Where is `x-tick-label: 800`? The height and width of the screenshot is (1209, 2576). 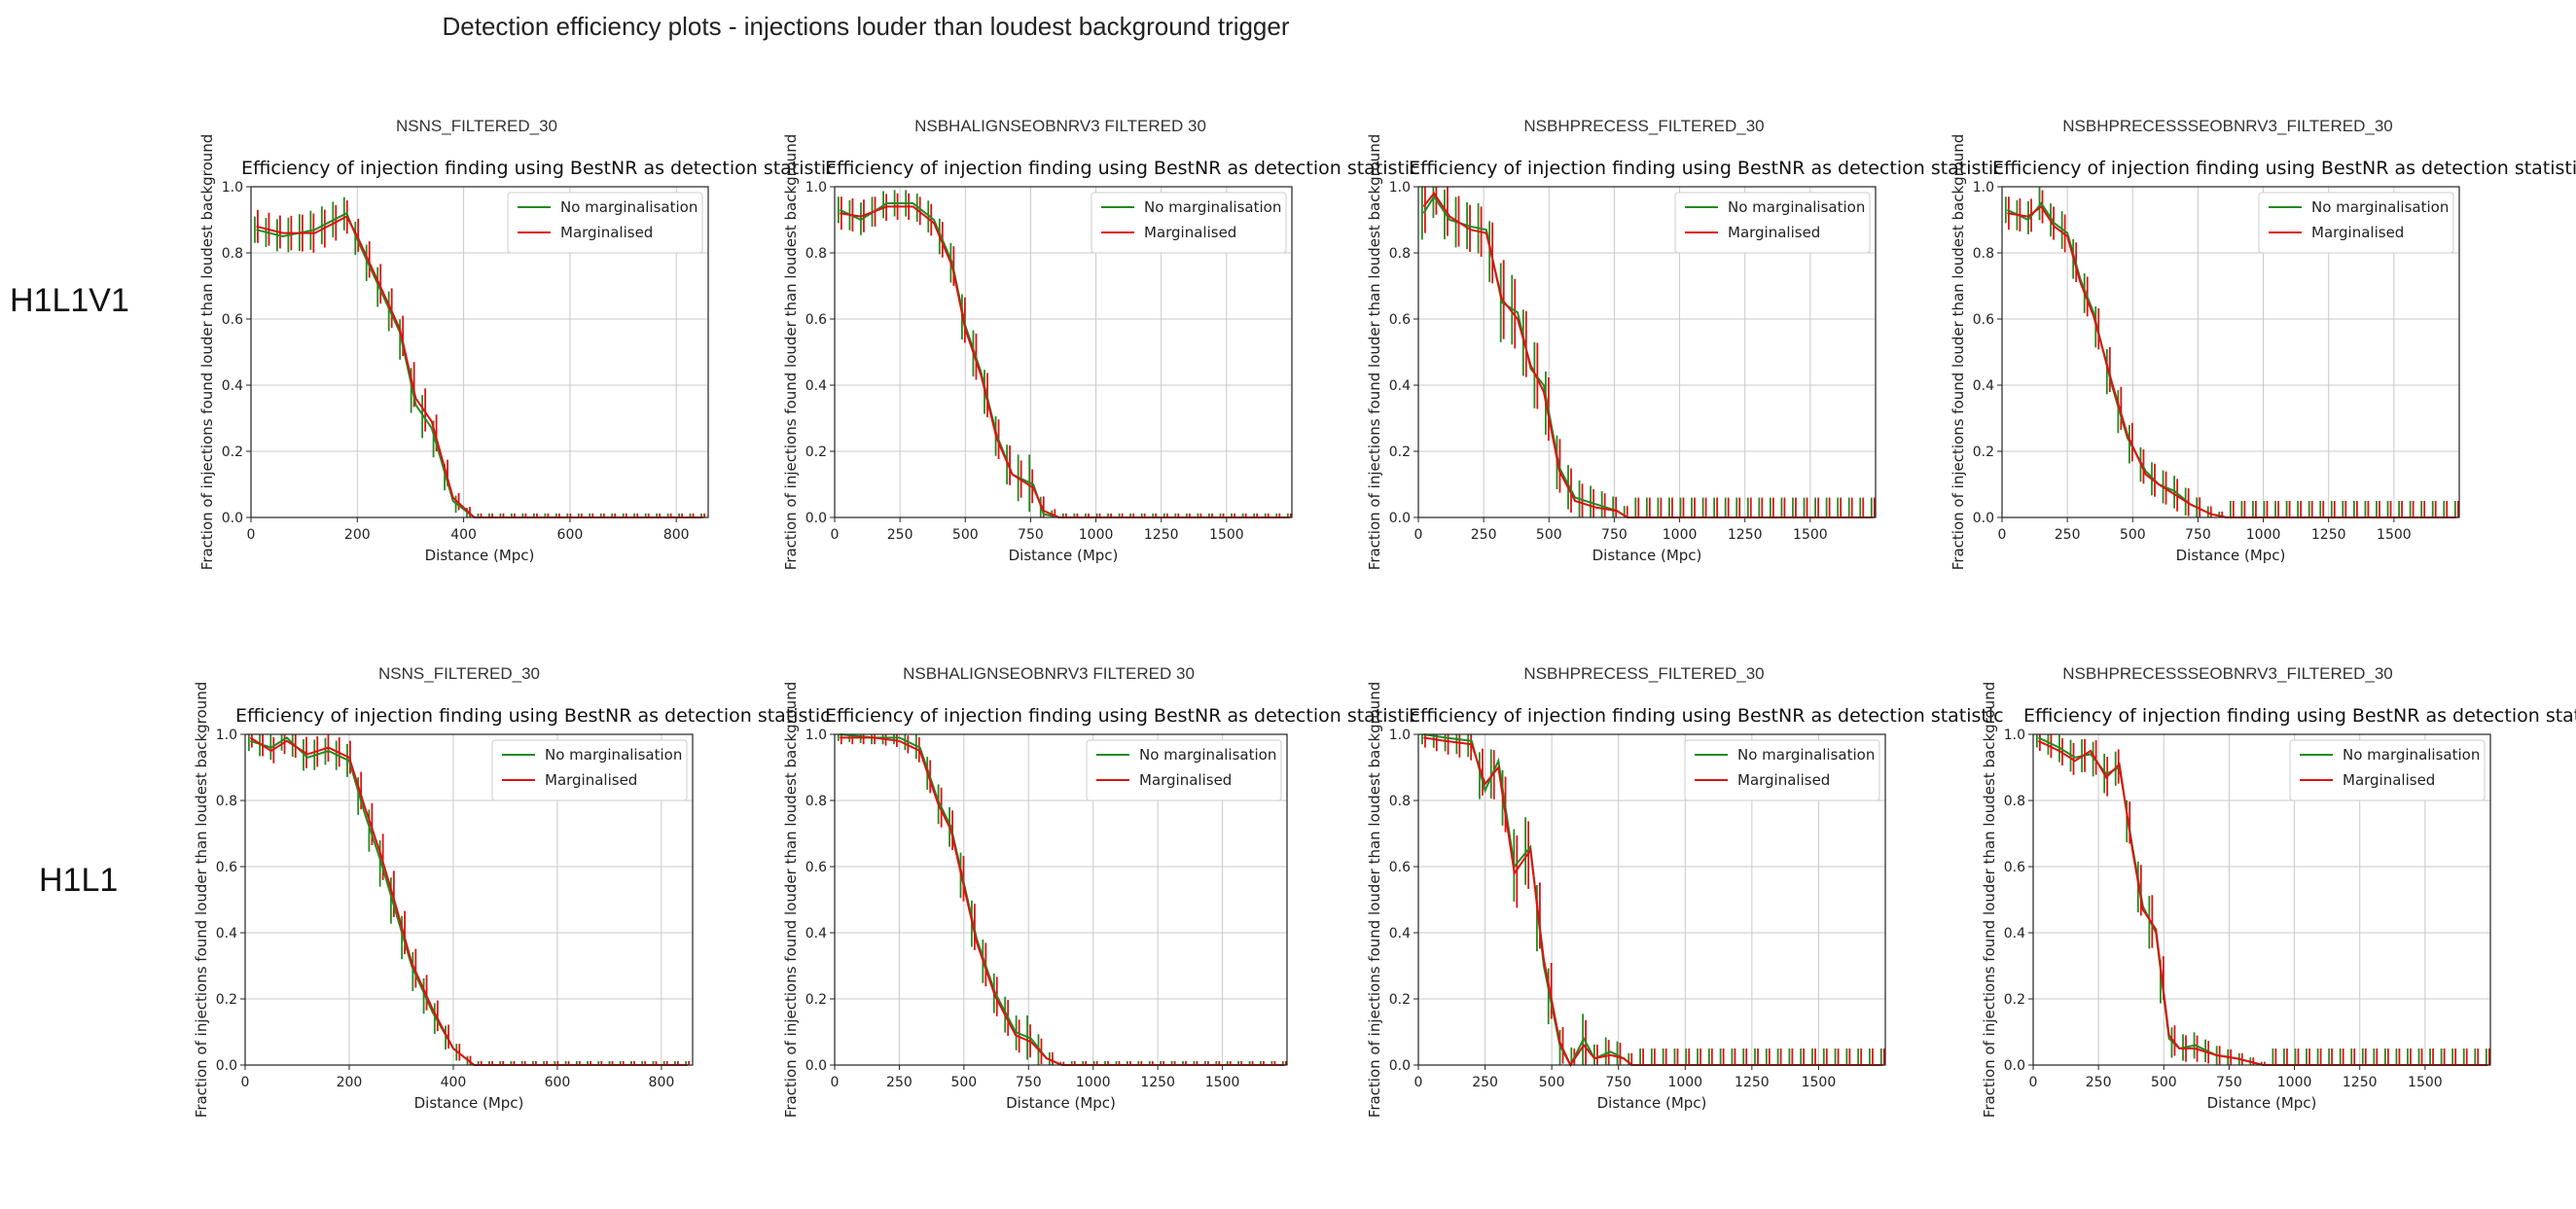 x-tick-label: 800 is located at coordinates (662, 1082).